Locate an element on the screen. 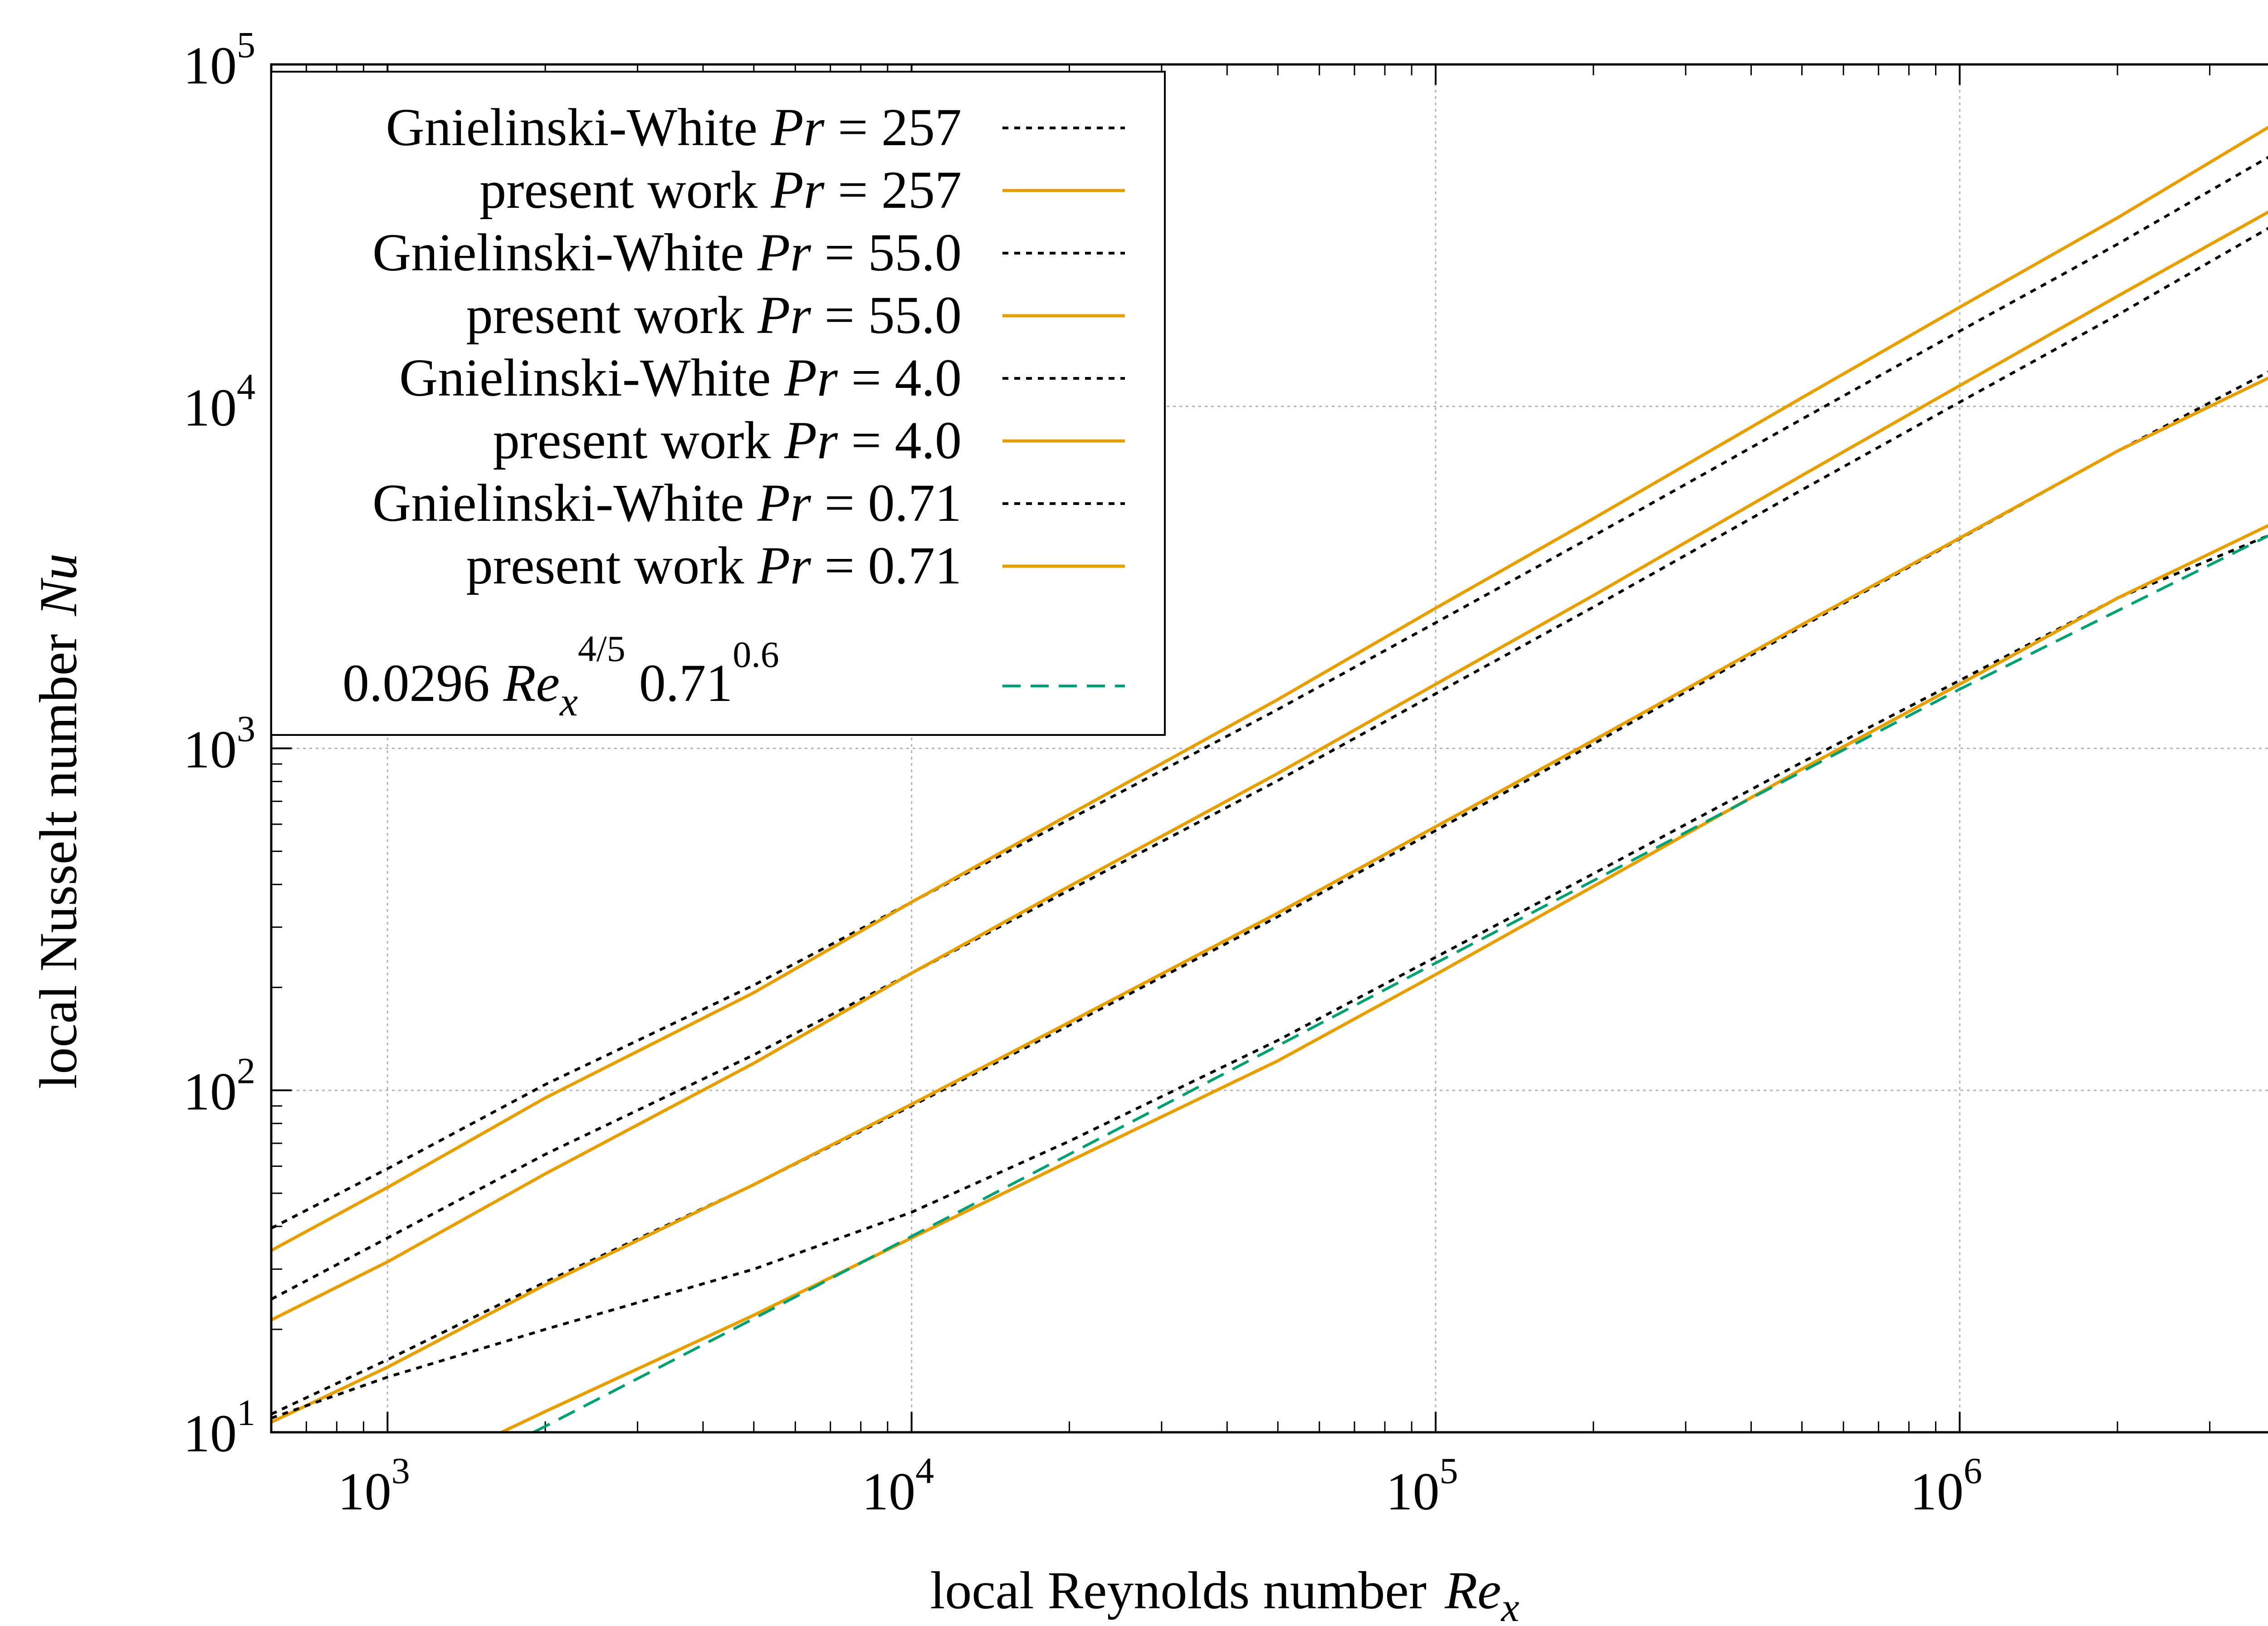 This screenshot has height=1626, width=2268. y-tick-label: 10³ is located at coordinates (219, 743).